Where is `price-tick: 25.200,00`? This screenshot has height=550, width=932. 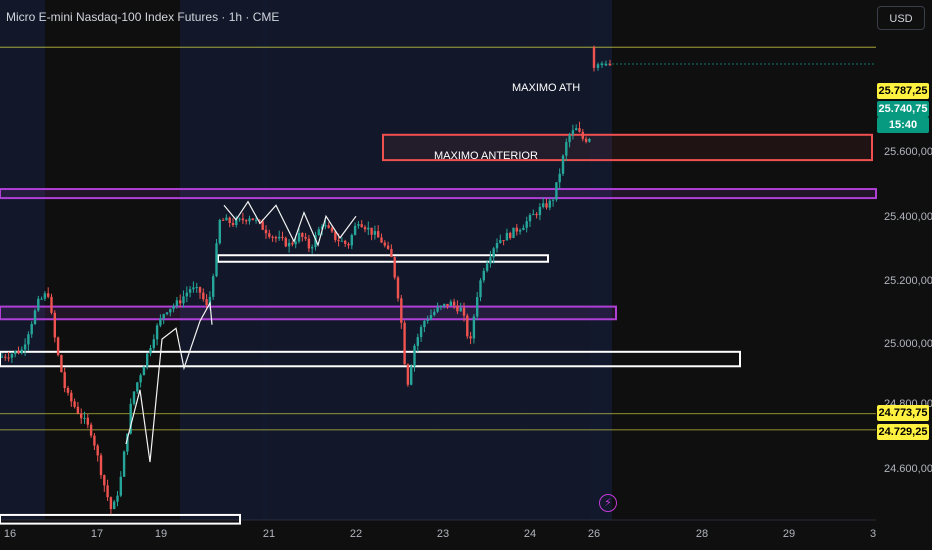
price-tick: 25.200,00 is located at coordinates (908, 281).